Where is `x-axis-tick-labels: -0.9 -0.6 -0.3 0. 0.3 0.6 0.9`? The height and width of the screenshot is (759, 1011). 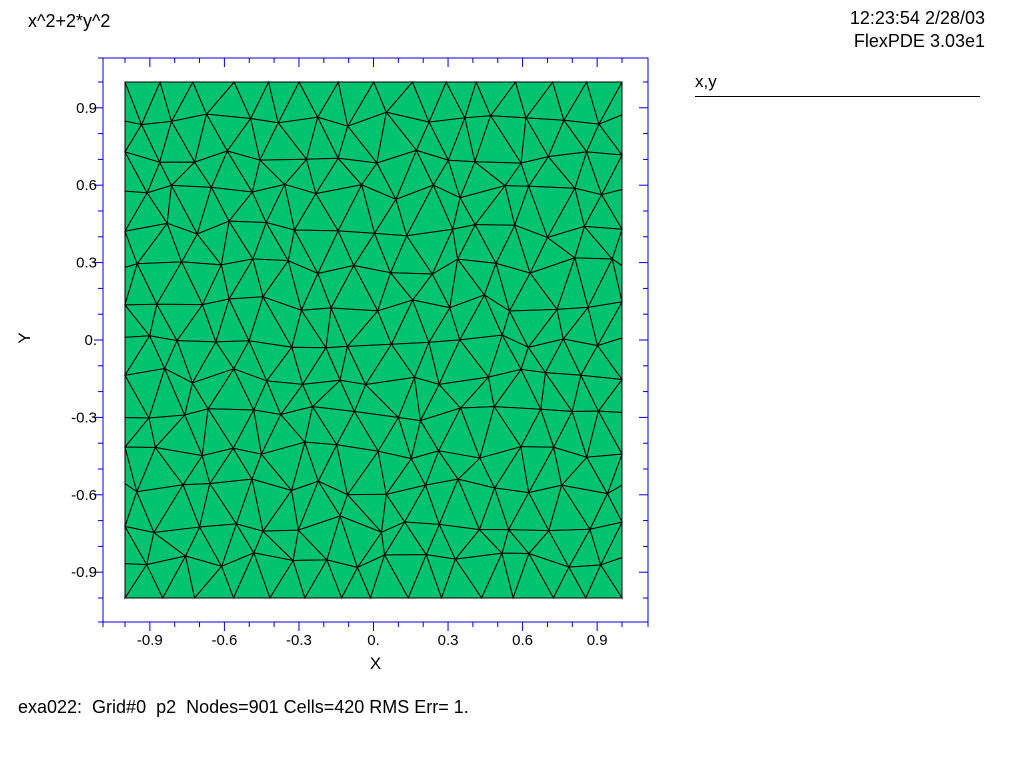 x-axis-tick-labels: -0.9 -0.6 -0.3 0. 0.3 0.6 0.9 is located at coordinates (372, 640).